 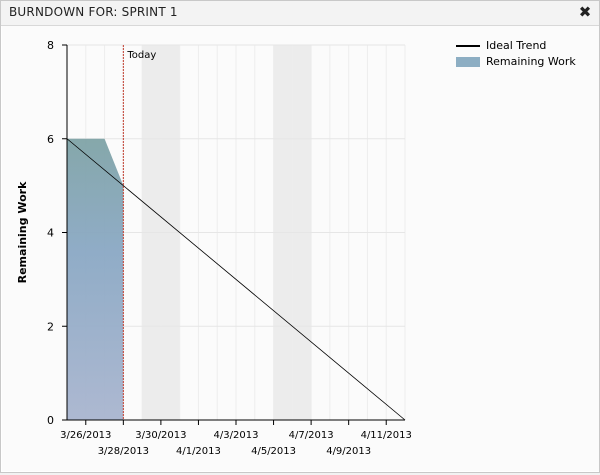 I want to click on x-tick-label: 4/11/2013, so click(x=386, y=435).